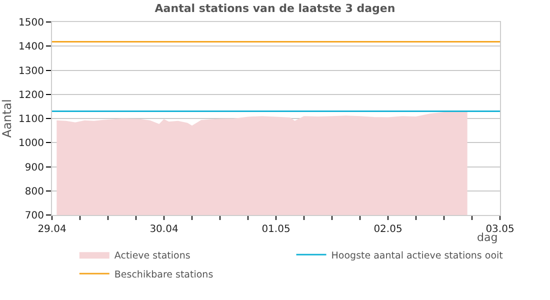 The image size is (550, 300). Describe the element at coordinates (31, 71) in the screenshot. I see `y-tick-label: 1300` at that location.